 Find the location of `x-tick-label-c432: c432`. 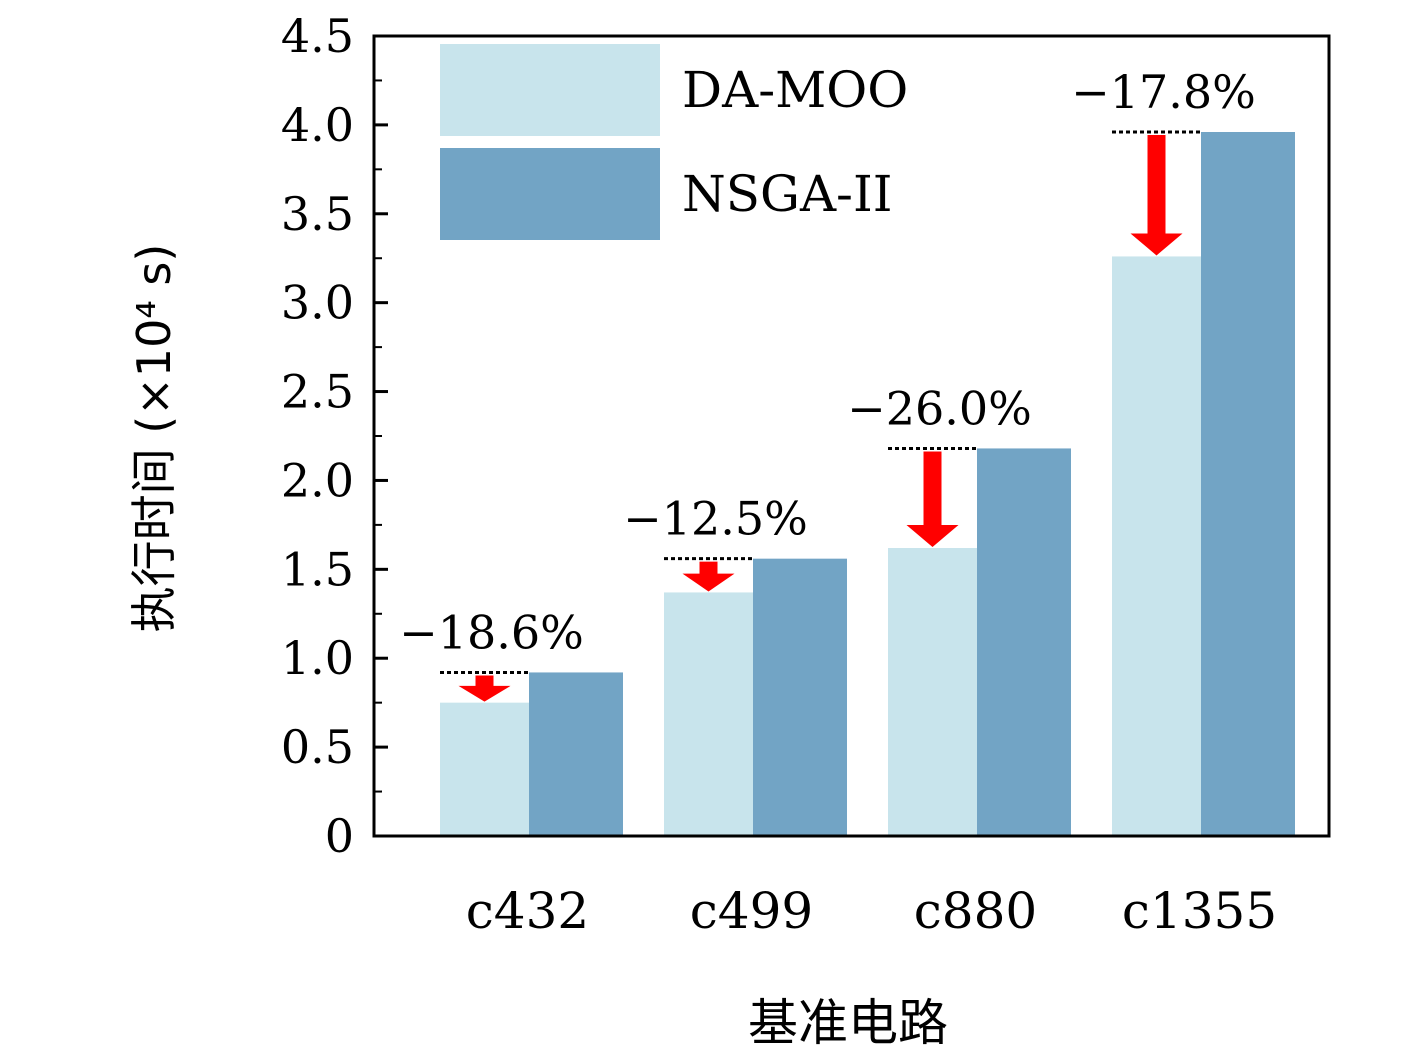

x-tick-label-c432: c432 is located at coordinates (527, 911).